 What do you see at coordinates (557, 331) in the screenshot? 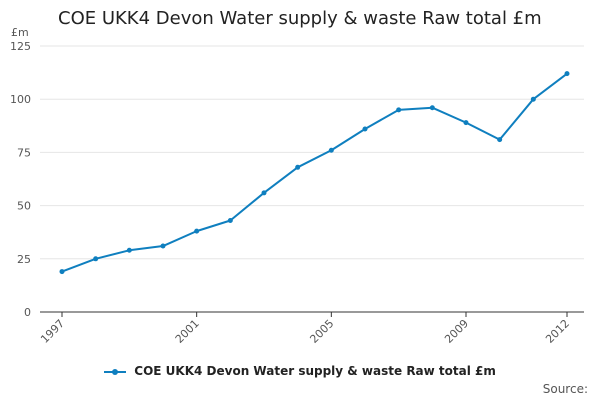
I see `x-tick-label: 2012` at bounding box center [557, 331].